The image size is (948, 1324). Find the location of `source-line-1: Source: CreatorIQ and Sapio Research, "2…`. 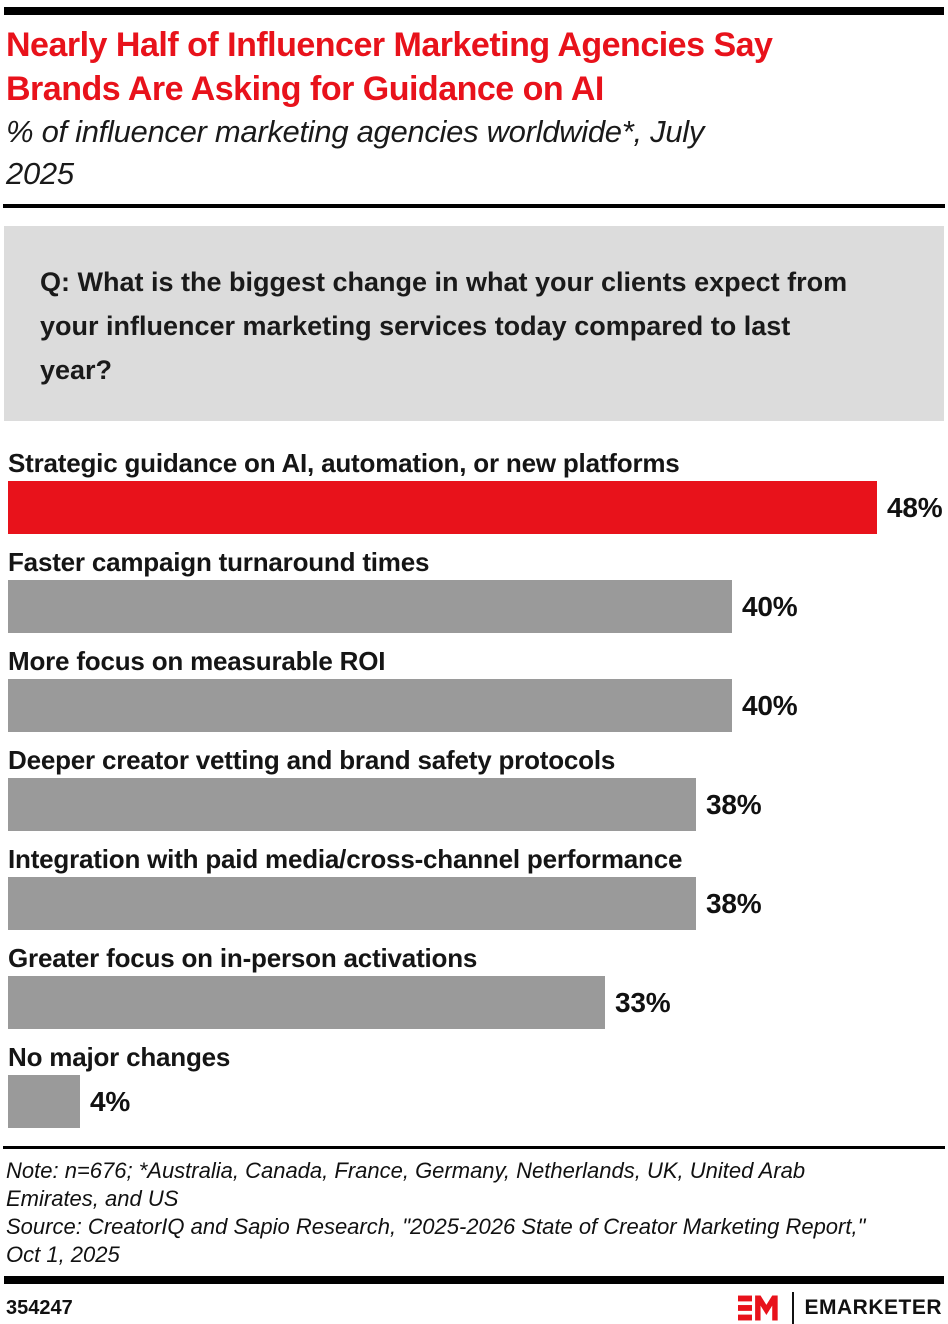

source-line-1: Source: CreatorIQ and Sapio Research, "2… is located at coordinates (436, 1226).